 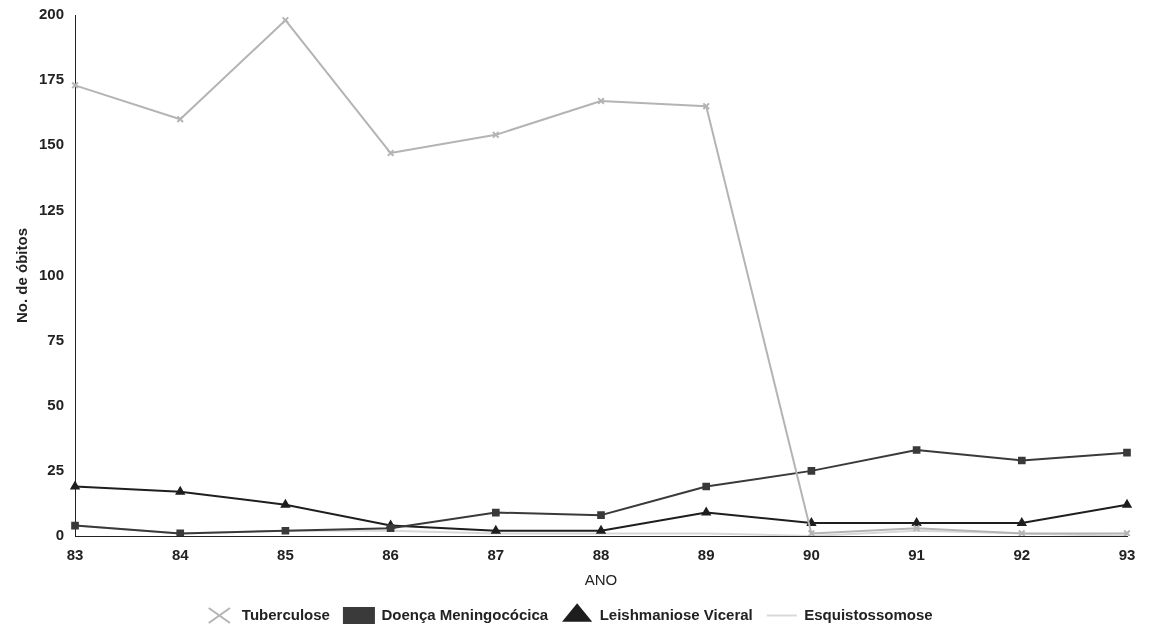 I want to click on x-tick-label: 93, so click(x=1127, y=555).